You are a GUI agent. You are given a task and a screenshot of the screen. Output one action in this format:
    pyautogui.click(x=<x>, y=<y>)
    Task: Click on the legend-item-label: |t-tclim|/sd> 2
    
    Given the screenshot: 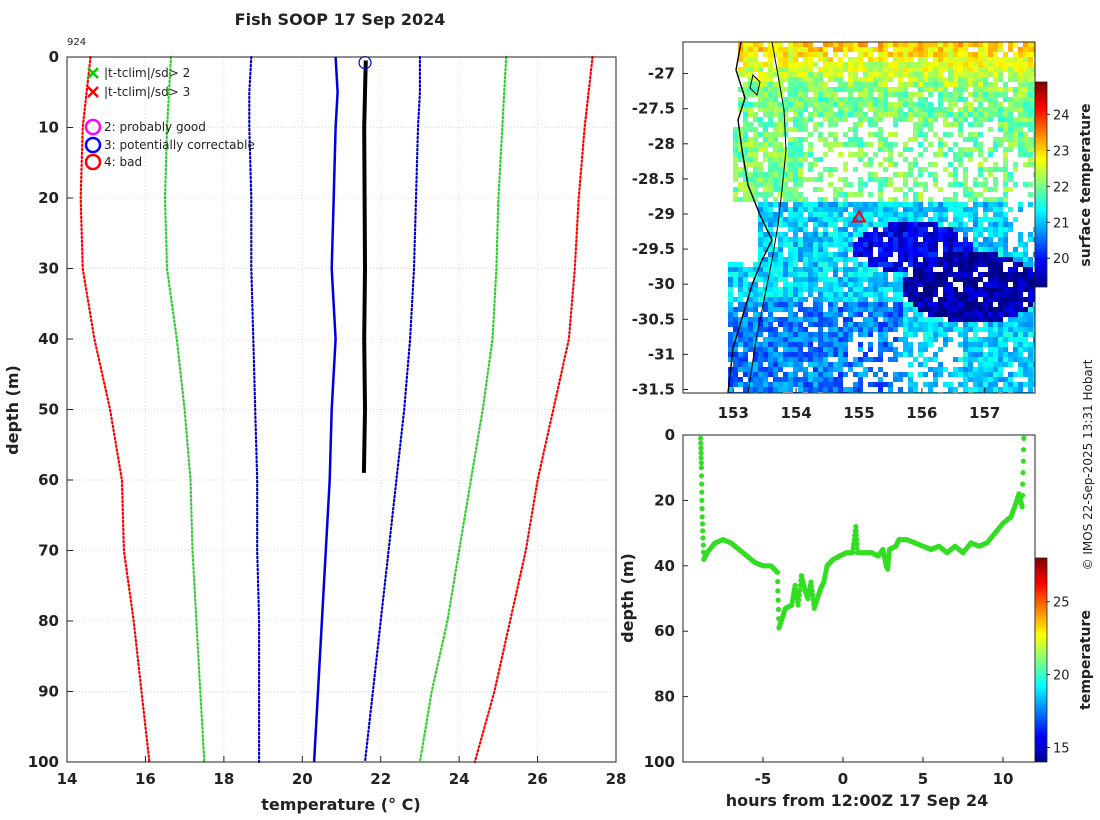 What is the action you would take?
    pyautogui.click(x=147, y=73)
    